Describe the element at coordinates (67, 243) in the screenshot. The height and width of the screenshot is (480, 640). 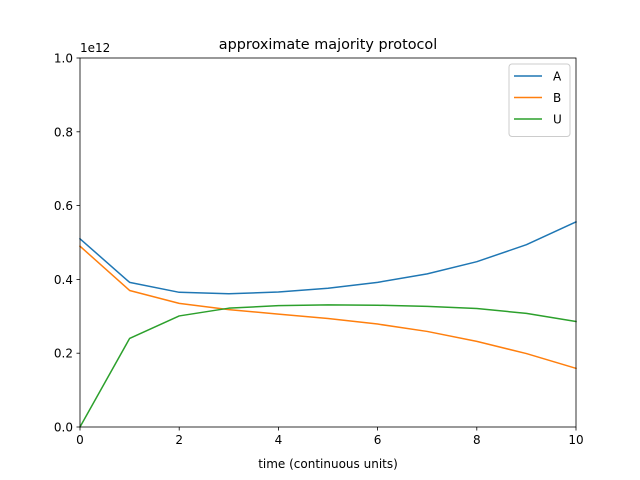
I see `y-axis-ticks: 0.0 0.2 0.4 0.6 0.8 1.0` at that location.